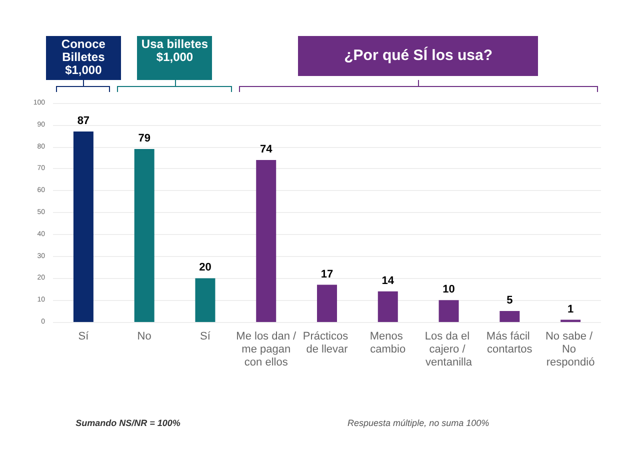 This screenshot has width=624, height=455. I want to click on data-label: 14, so click(388, 280).